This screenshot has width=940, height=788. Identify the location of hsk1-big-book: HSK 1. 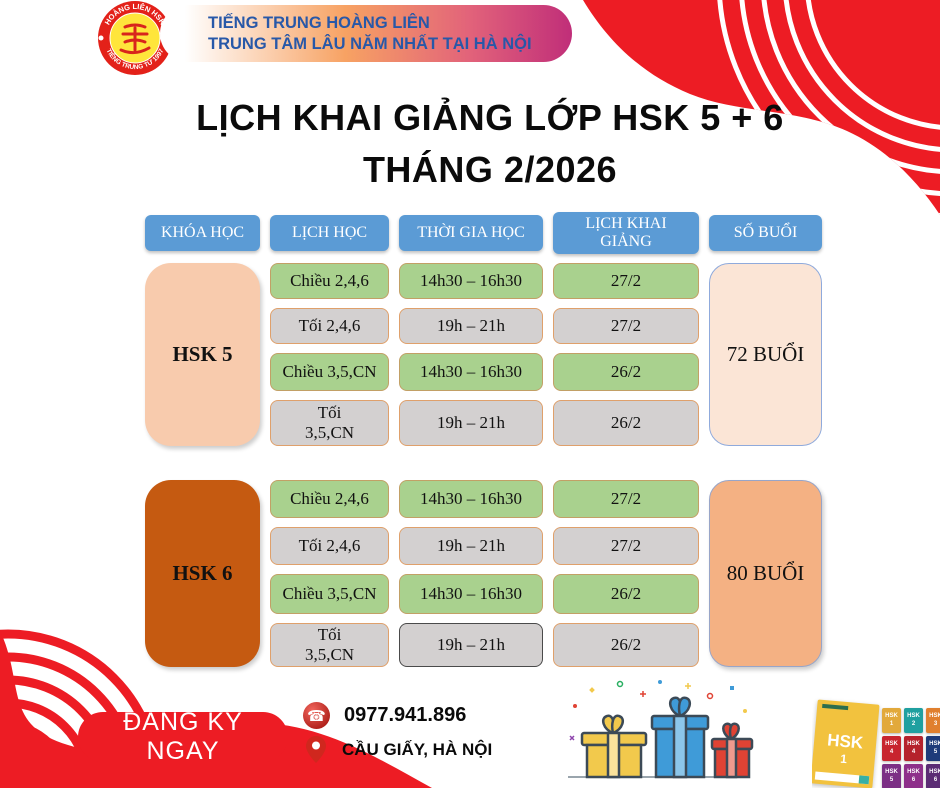
(846, 743).